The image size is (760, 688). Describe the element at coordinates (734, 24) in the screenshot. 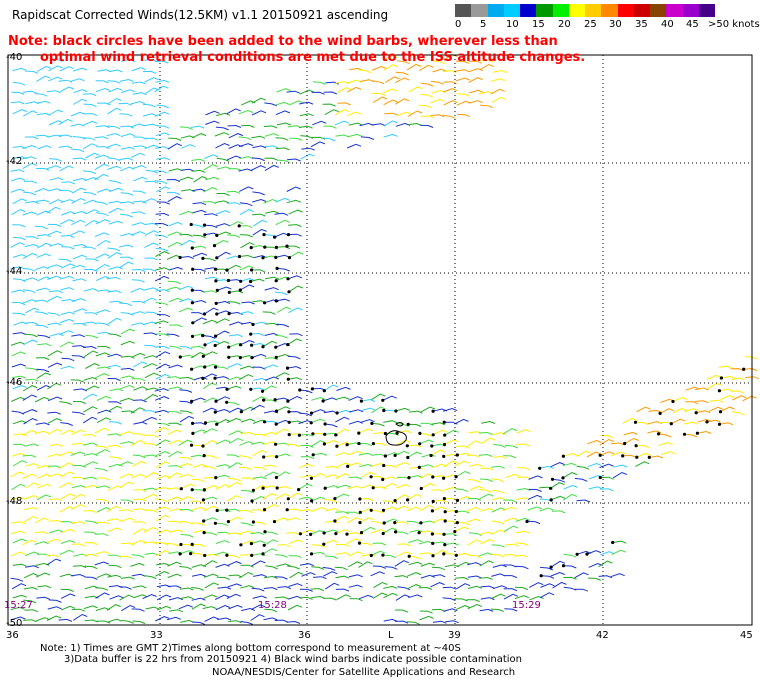

I see `legend-label: >50 knots` at that location.